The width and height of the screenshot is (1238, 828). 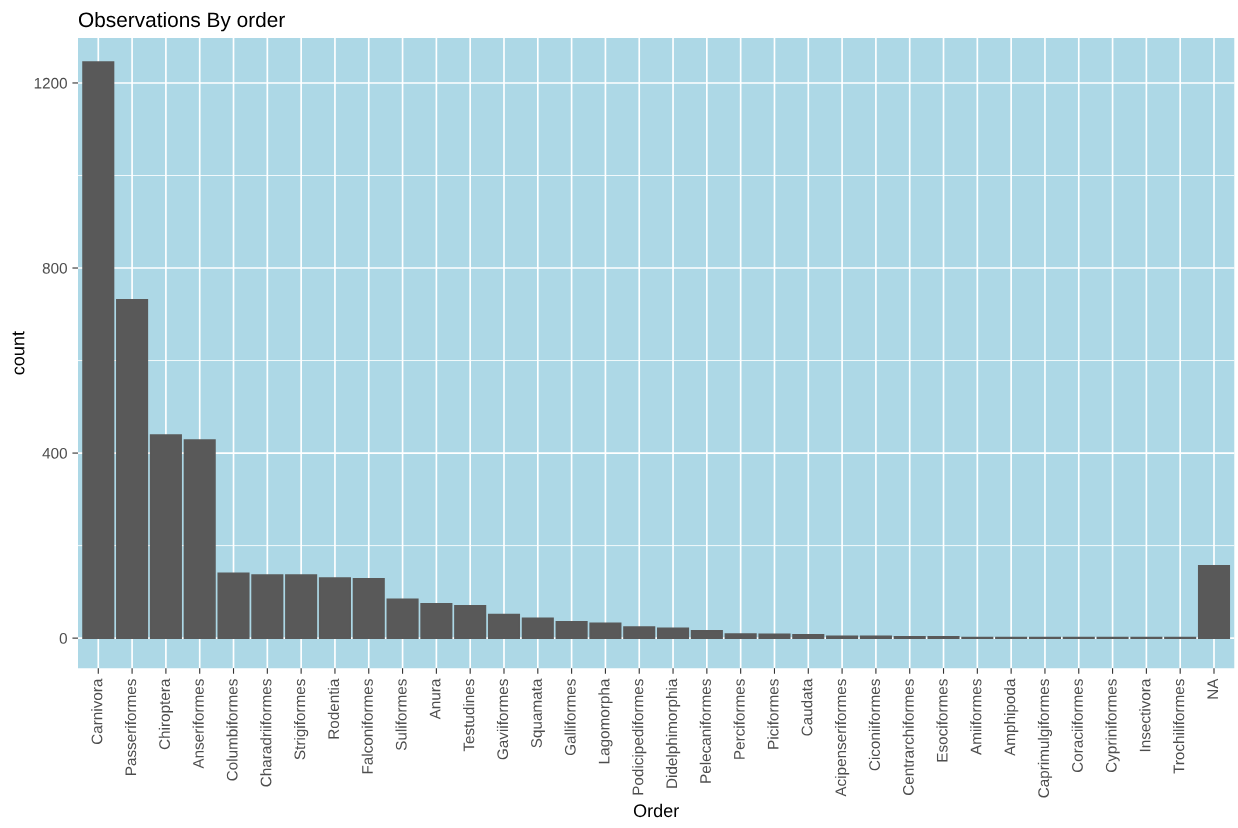 What do you see at coordinates (1112, 726) in the screenshot?
I see `x-tick-label: Cypriniformes` at bounding box center [1112, 726].